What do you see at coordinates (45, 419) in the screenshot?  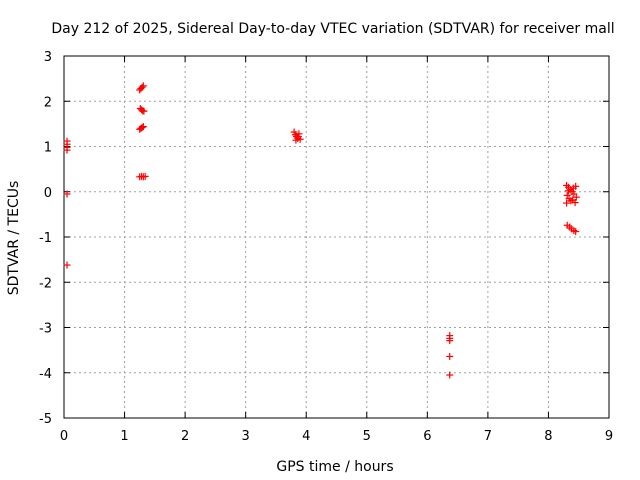 I see `y-tick-label: -5` at bounding box center [45, 419].